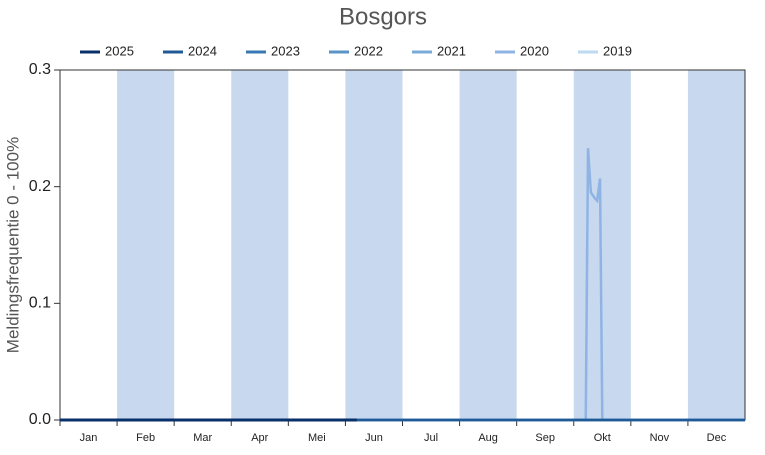 This screenshot has width=765, height=455. Describe the element at coordinates (259, 438) in the screenshot. I see `x-tick-label: Apr` at that location.